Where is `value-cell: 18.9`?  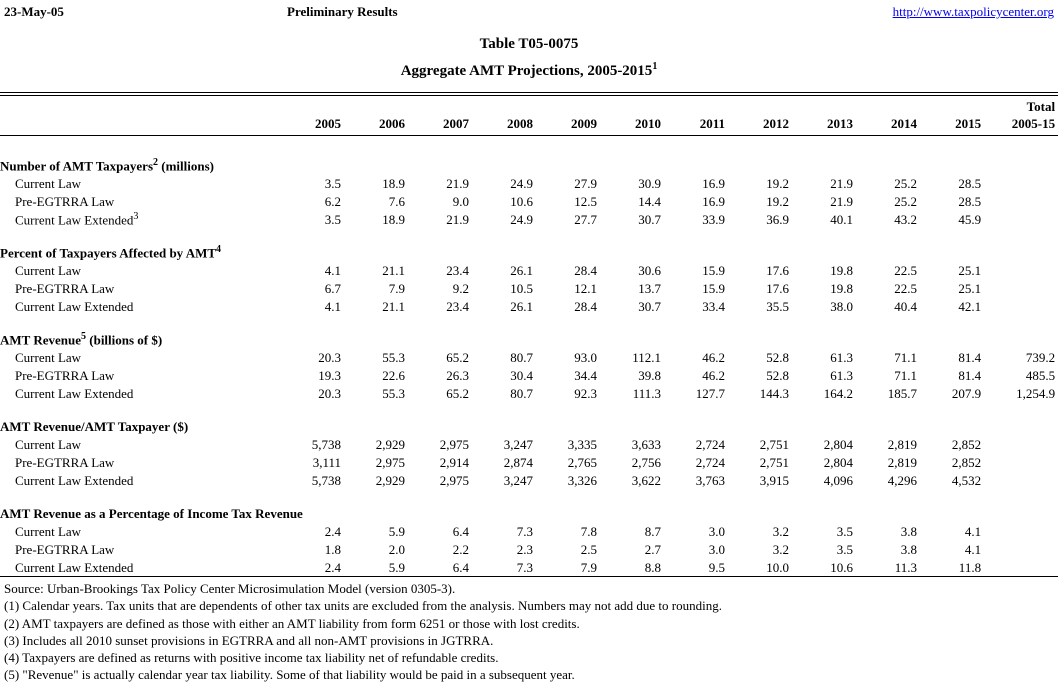
value-cell: 18.9 is located at coordinates (393, 183).